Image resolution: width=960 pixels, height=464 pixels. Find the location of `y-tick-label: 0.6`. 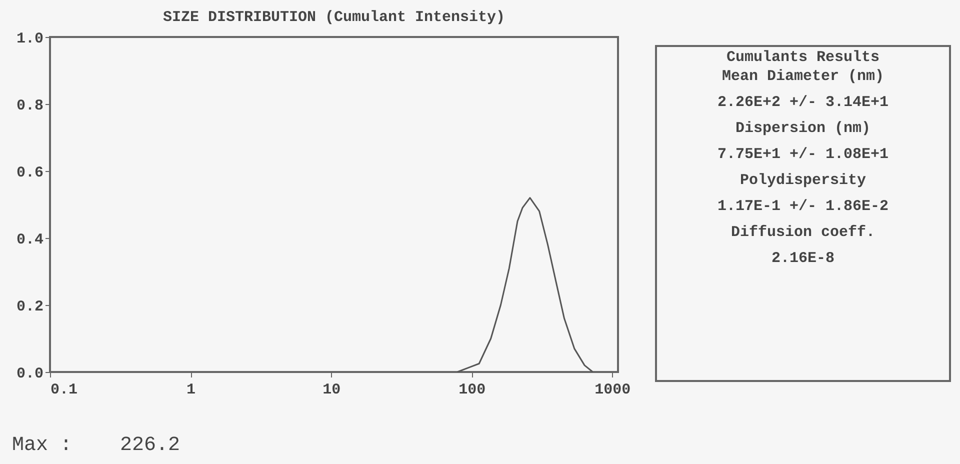

y-tick-label: 0.6 is located at coordinates (30, 173).